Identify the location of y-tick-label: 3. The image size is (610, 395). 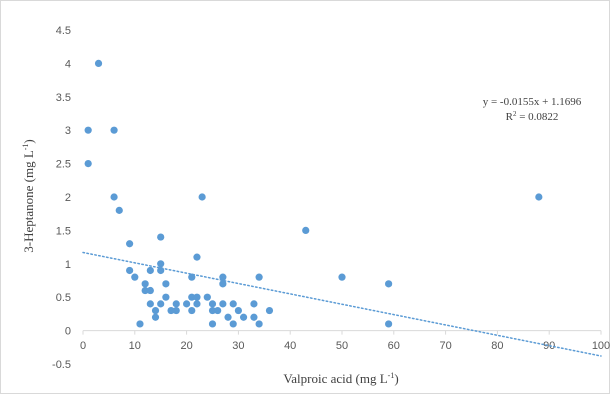
(68, 131).